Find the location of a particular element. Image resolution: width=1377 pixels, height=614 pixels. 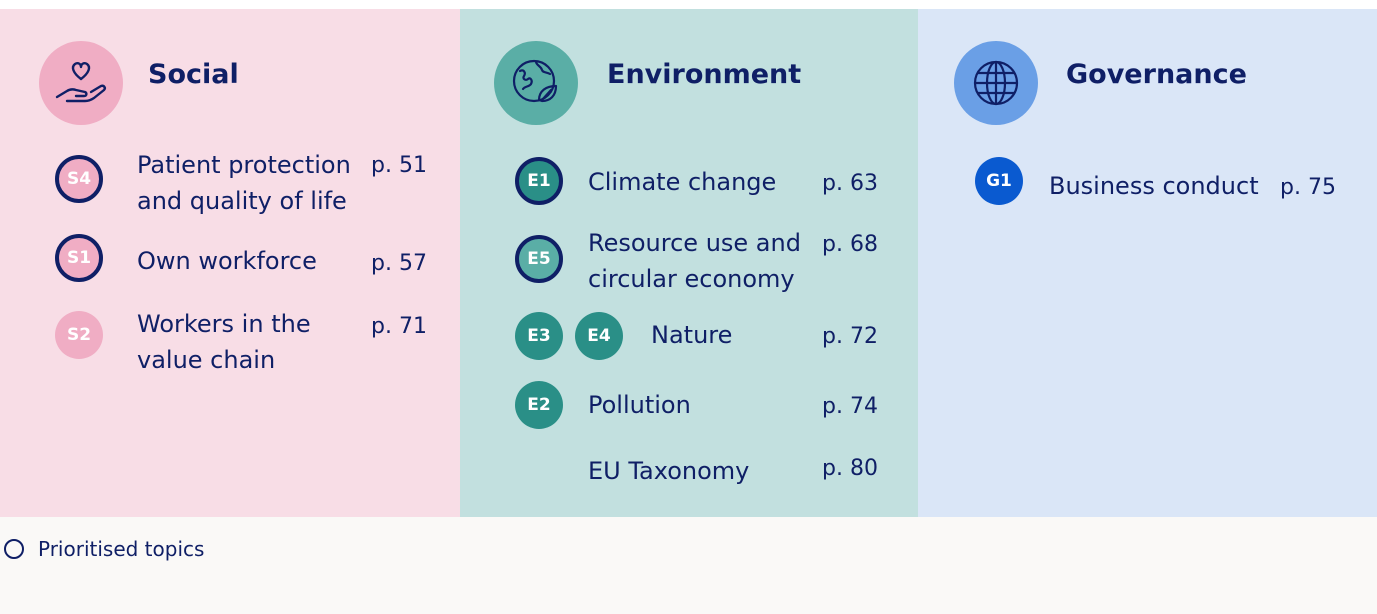

earth-leaf-icon is located at coordinates (536, 83).